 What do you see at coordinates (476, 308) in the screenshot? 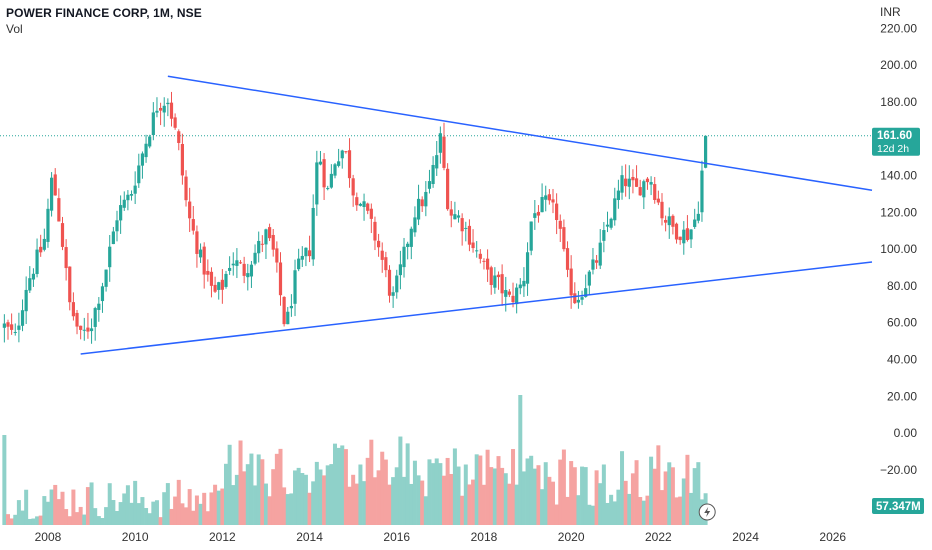
I see `trendline-lower` at bounding box center [476, 308].